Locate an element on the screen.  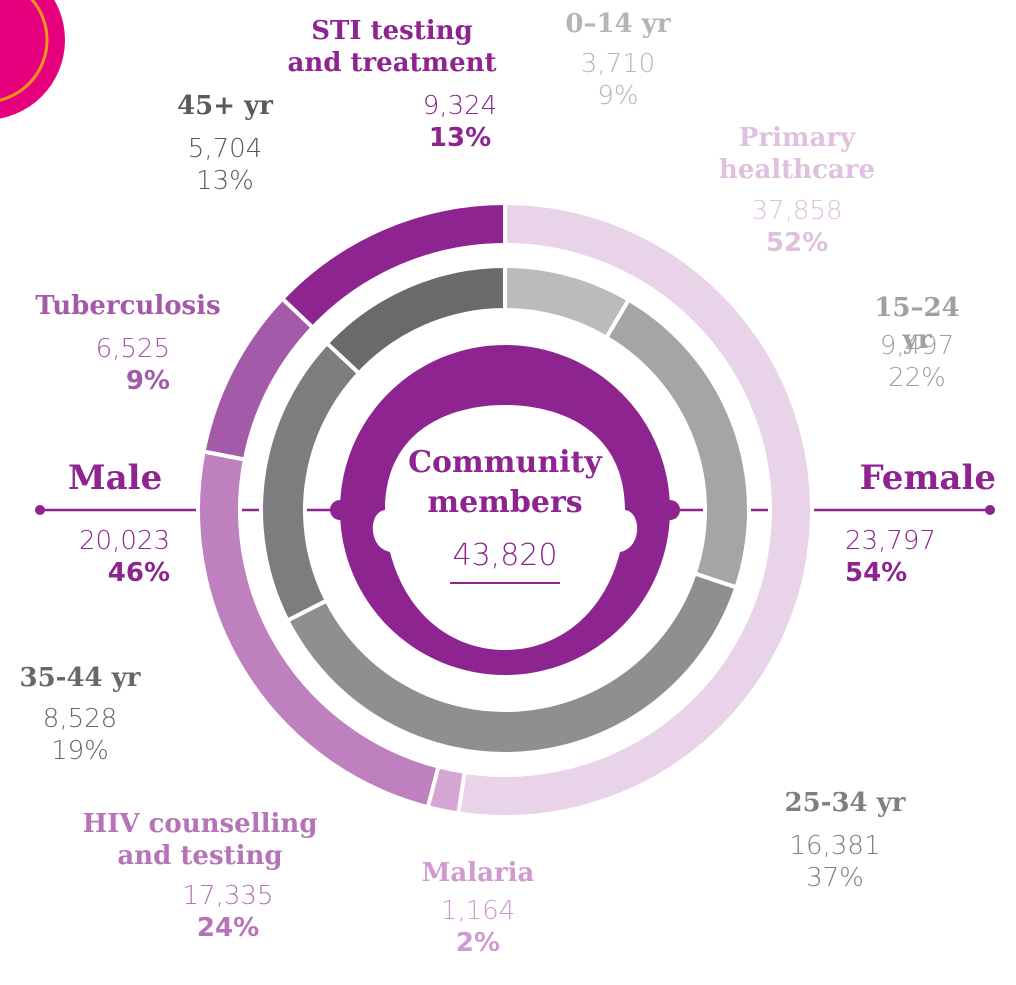
split-value: 20,023 is located at coordinates (124, 541).